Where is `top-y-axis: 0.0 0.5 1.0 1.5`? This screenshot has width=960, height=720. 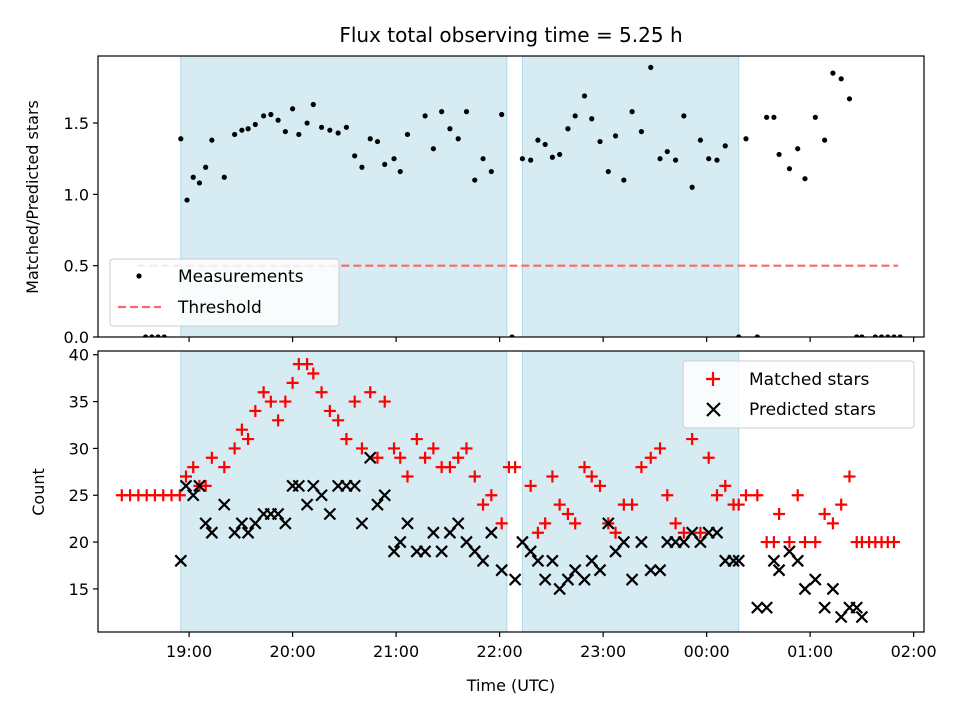
top-y-axis: 0.0 0.5 1.0 1.5 is located at coordinates (81, 230).